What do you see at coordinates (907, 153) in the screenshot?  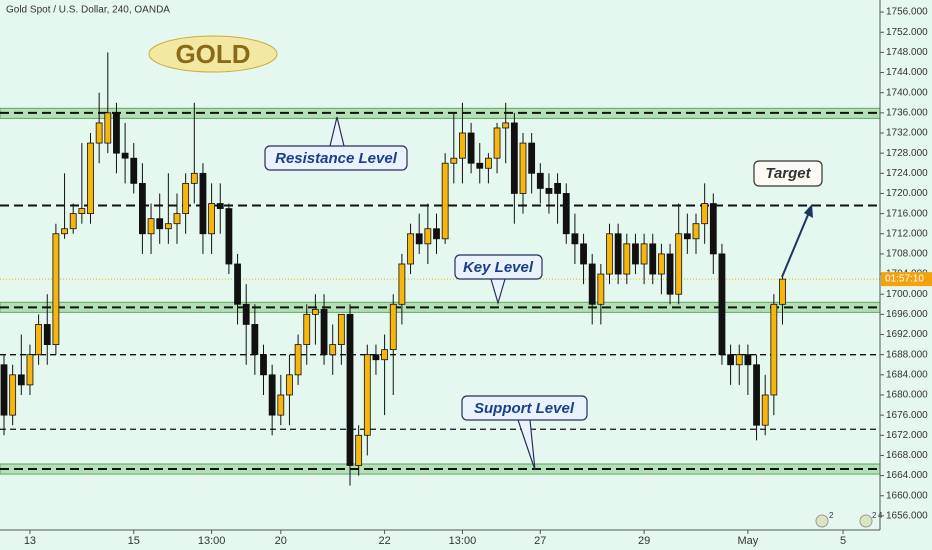 I see `y-tick-label: 1728.000` at bounding box center [907, 153].